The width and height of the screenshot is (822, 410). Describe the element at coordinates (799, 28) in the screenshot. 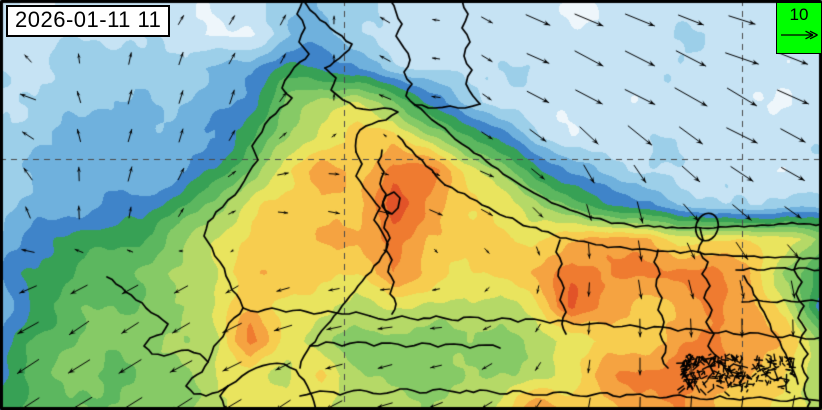

I see `wind-speed-legend: 10` at that location.